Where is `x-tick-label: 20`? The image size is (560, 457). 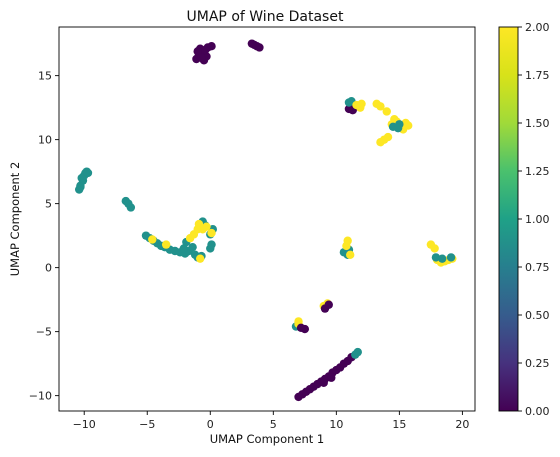 x-tick-label: 20 is located at coordinates (462, 424).